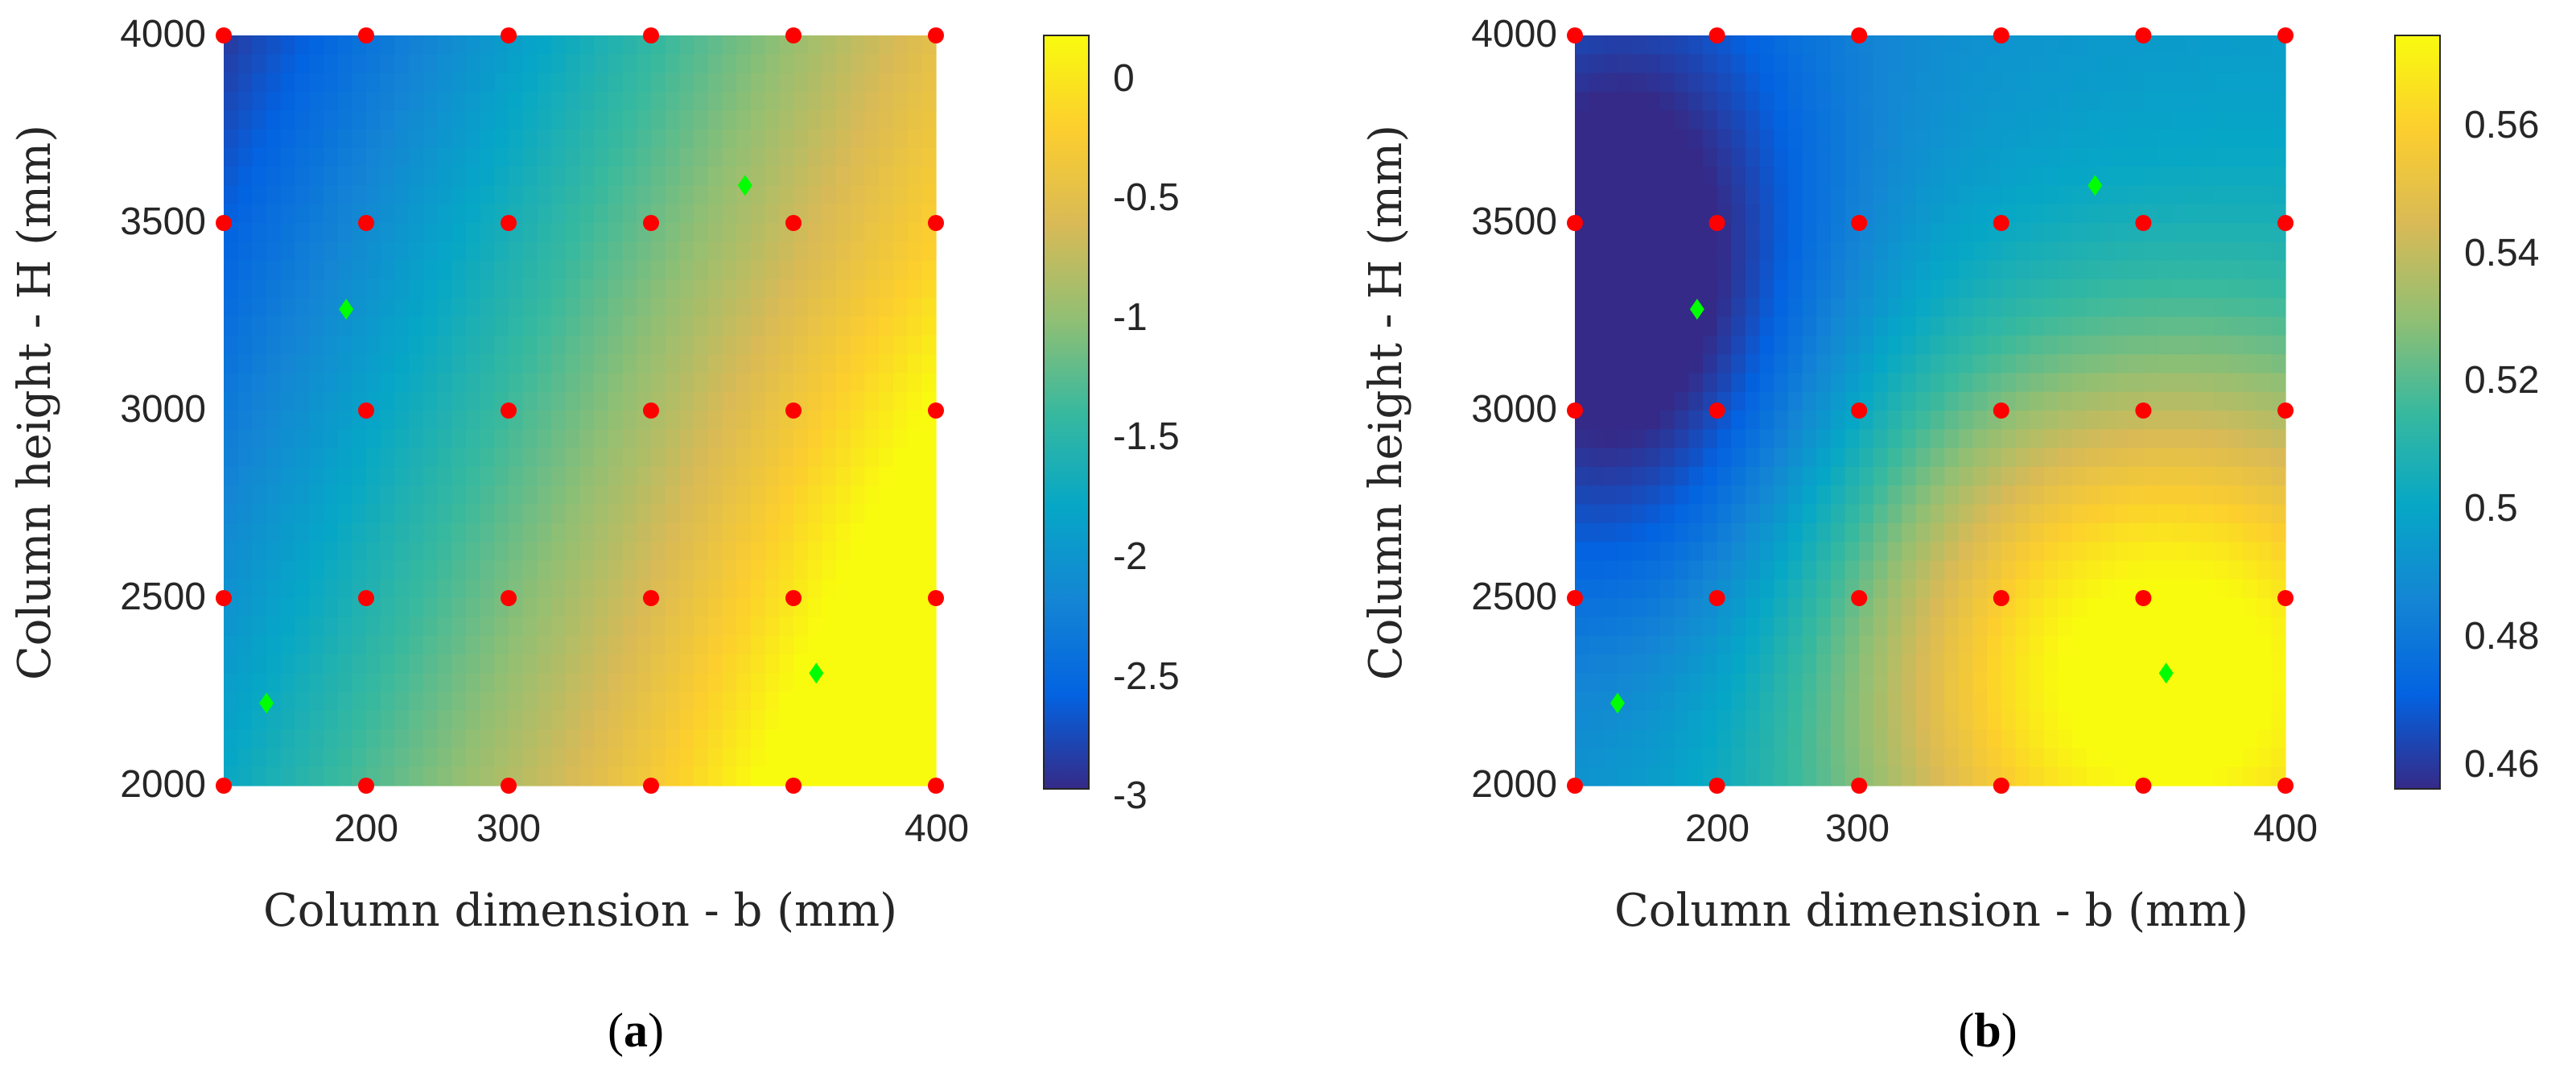 The height and width of the screenshot is (1069, 2576). What do you see at coordinates (2491, 508) in the screenshot?
I see `colorbar-tick-label: 0.5` at bounding box center [2491, 508].